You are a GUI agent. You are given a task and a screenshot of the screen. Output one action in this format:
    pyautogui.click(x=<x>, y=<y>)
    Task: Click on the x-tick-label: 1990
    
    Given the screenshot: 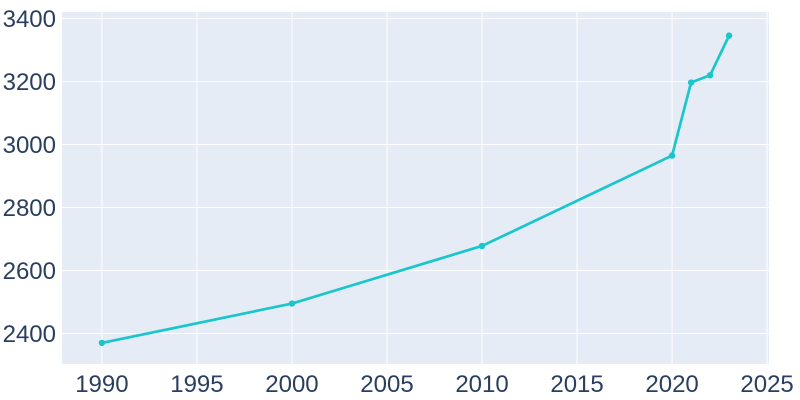 What is the action you would take?
    pyautogui.click(x=101, y=384)
    